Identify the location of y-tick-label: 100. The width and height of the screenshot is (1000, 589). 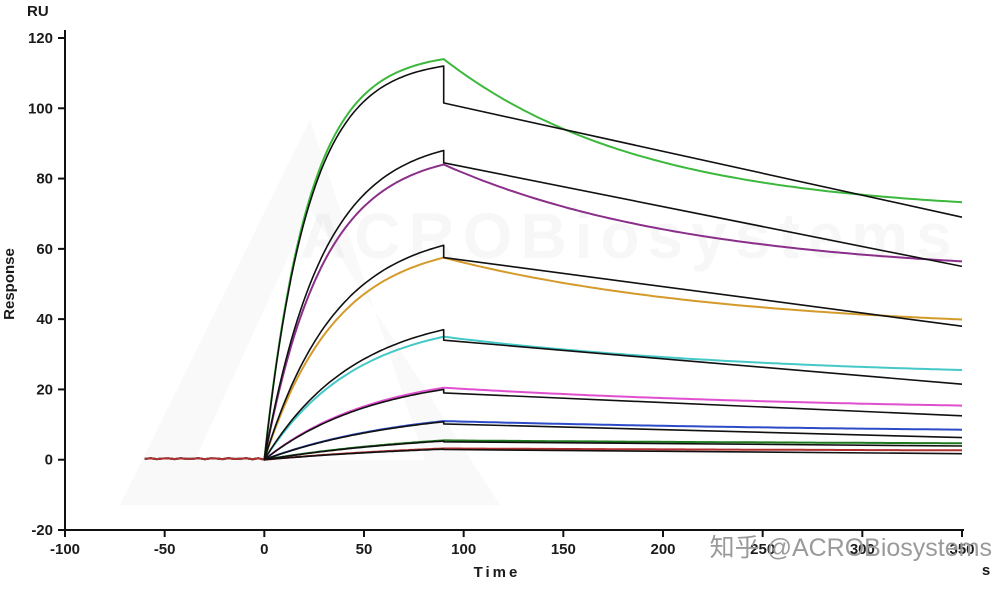
(40, 108).